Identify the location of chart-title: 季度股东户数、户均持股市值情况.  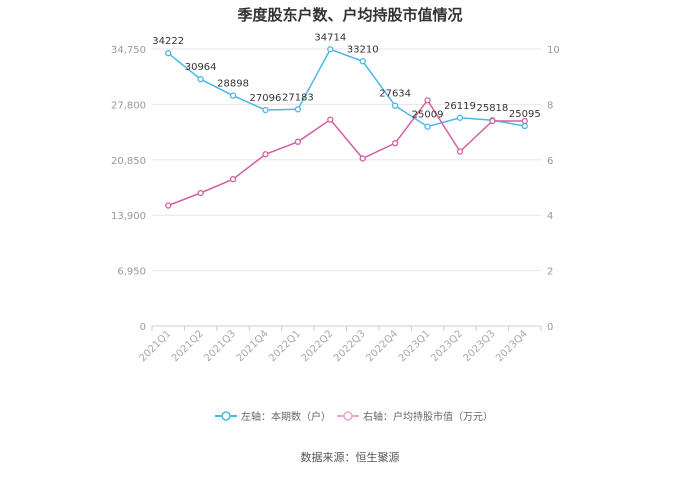
(349, 15).